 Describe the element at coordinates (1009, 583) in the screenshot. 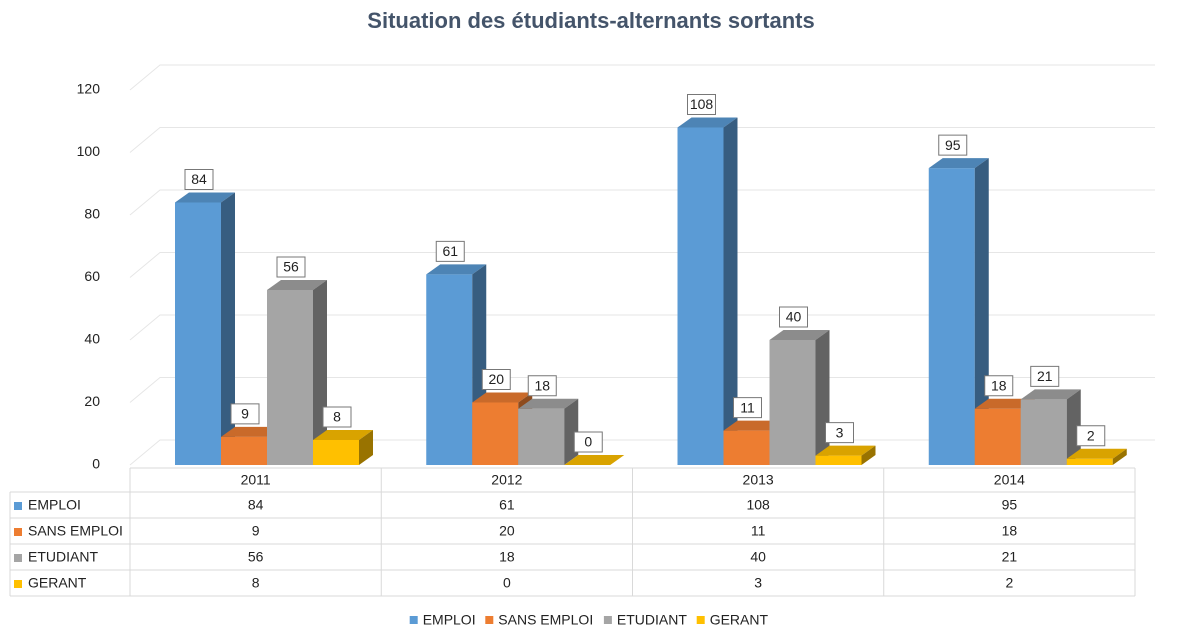

I see `table-cell: 2` at that location.